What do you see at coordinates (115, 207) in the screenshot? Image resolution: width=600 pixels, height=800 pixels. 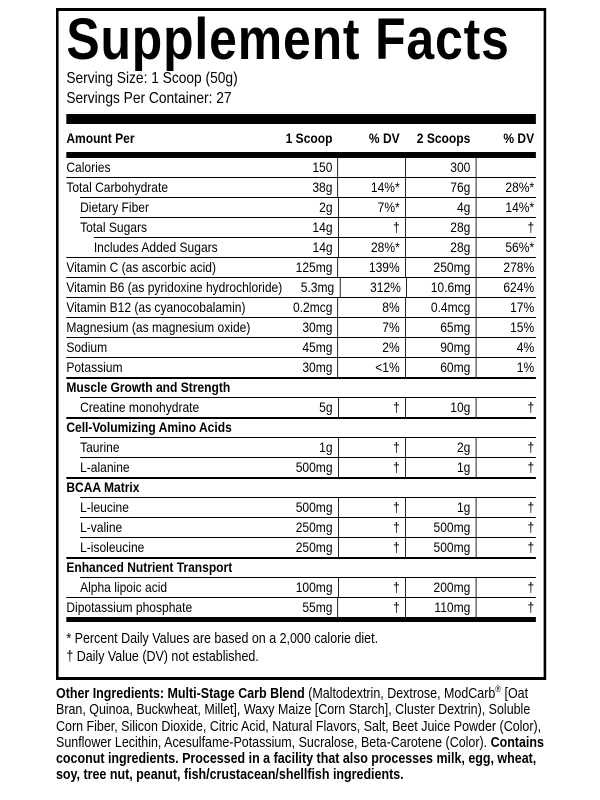 I see `nutrient-name: Dietary Fiber` at bounding box center [115, 207].